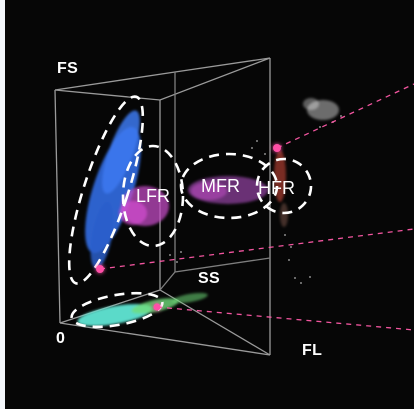  I want to click on cluster-cyan-ss, so click(142, 309).